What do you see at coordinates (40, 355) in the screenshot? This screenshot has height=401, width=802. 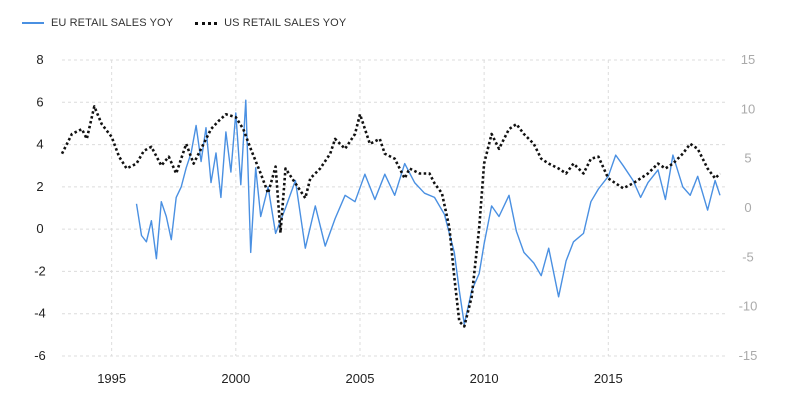 I see `y-left-tick-label: -6` at bounding box center [40, 355].